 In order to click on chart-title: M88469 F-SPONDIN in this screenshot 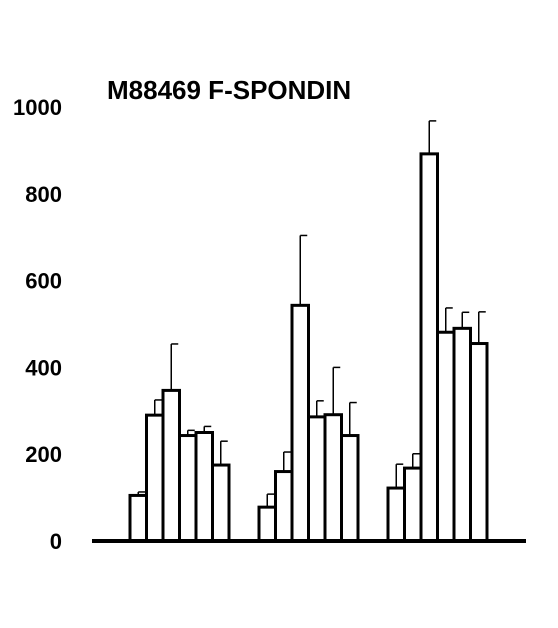, I will do `click(229, 90)`.